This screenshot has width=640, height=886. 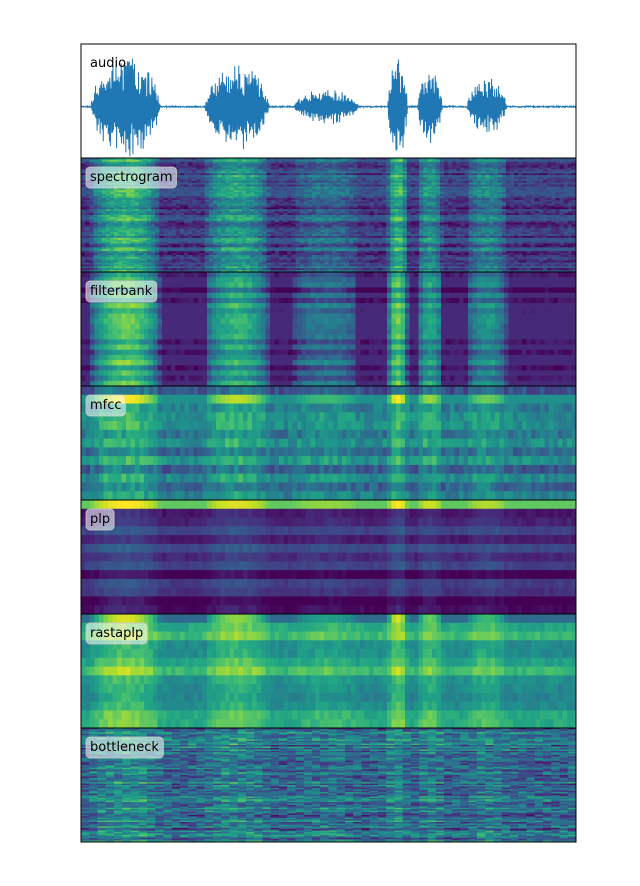 I want to click on panel-label-text: plp, so click(x=100, y=519).